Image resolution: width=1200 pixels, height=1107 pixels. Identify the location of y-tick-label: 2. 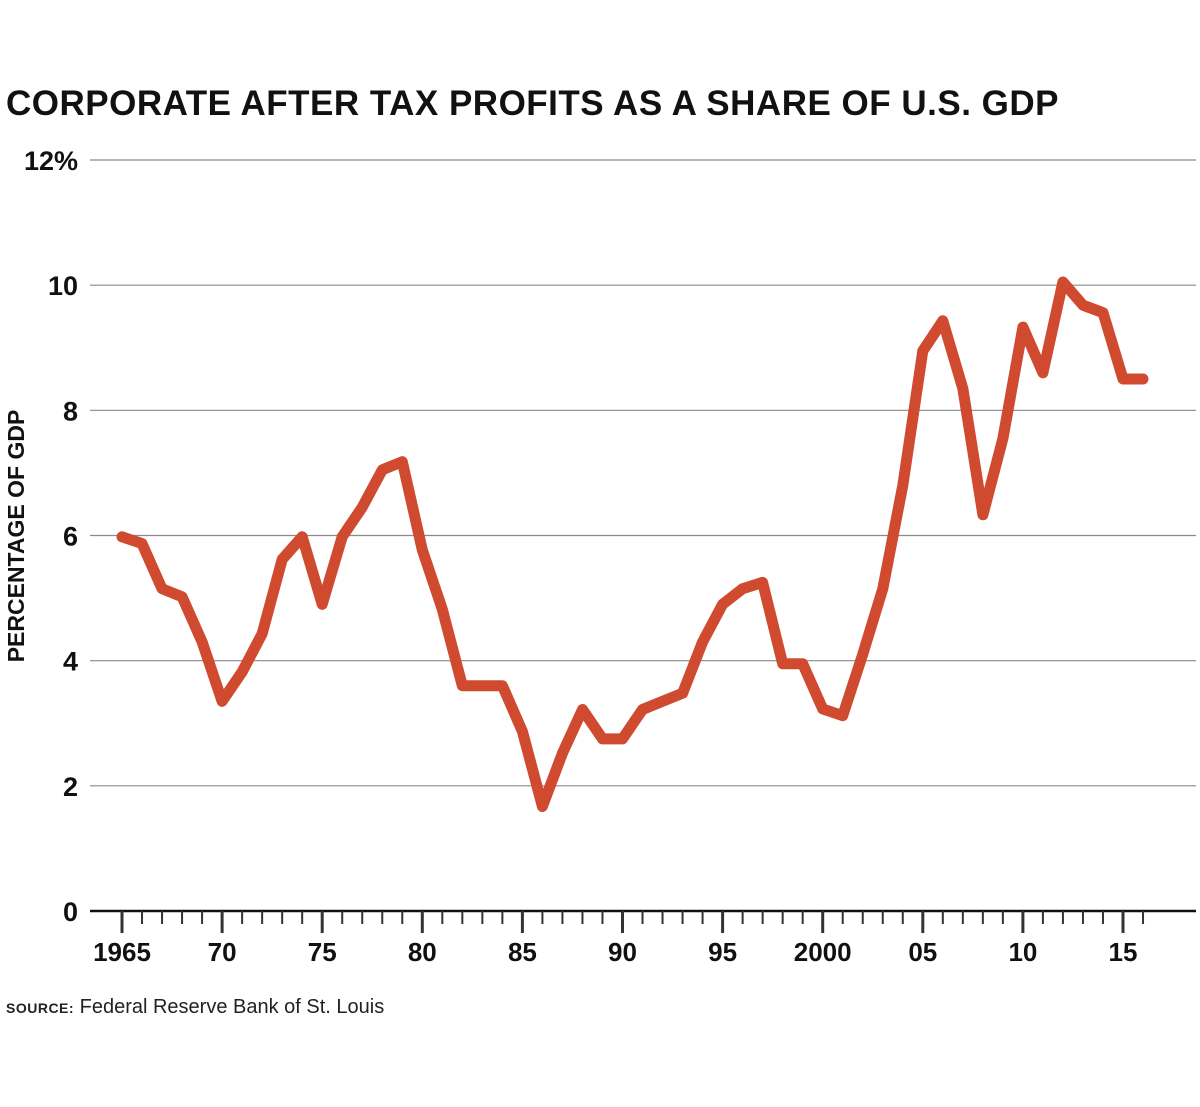
(70, 787).